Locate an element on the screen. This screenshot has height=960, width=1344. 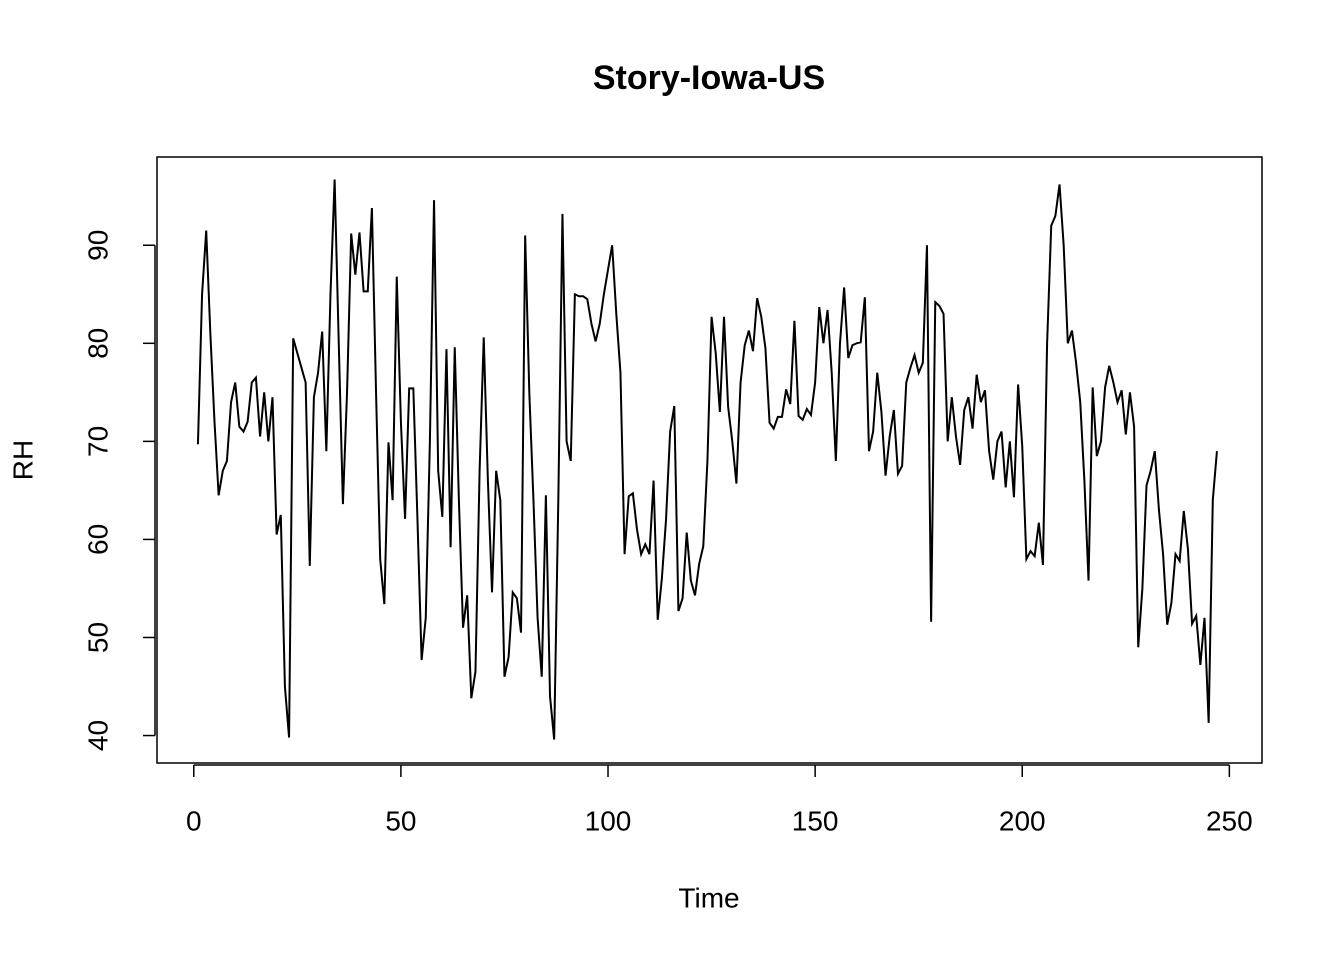
y-tick-label: 40 is located at coordinates (97, 735).